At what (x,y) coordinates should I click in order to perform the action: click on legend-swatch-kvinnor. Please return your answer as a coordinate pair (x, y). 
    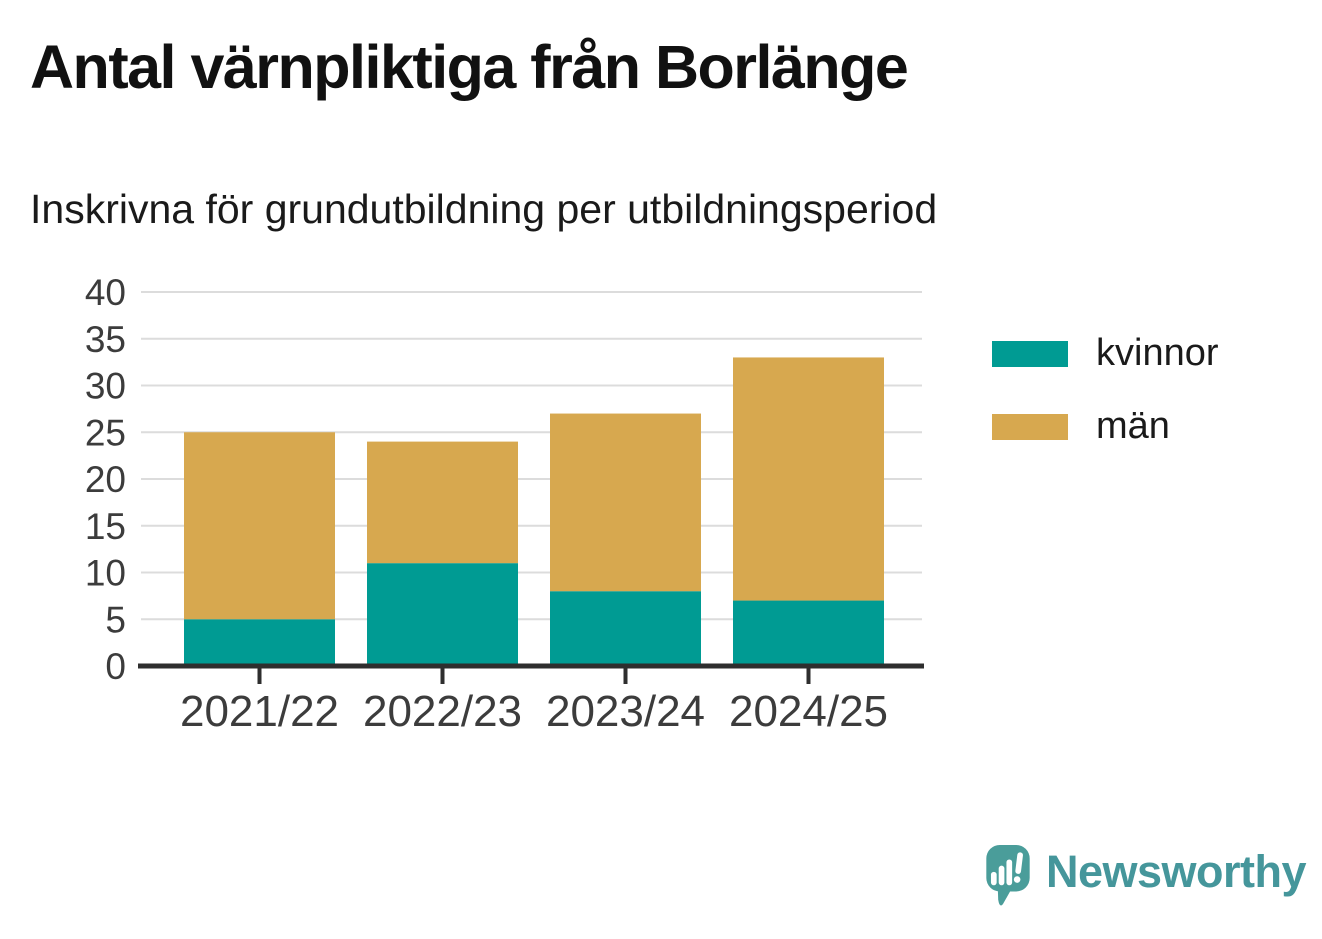
    Looking at the image, I should click on (1030, 353).